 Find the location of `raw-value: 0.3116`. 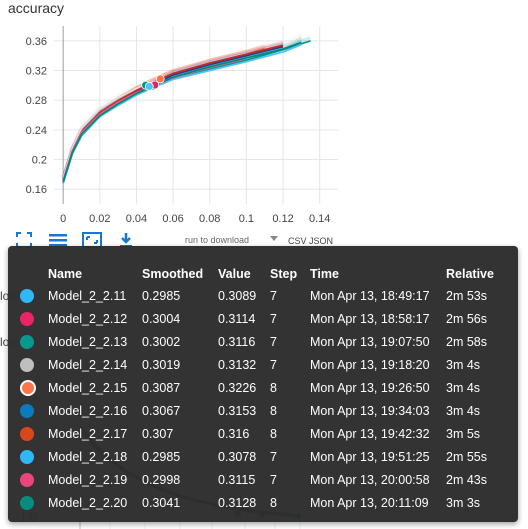

raw-value: 0.3116 is located at coordinates (237, 341).